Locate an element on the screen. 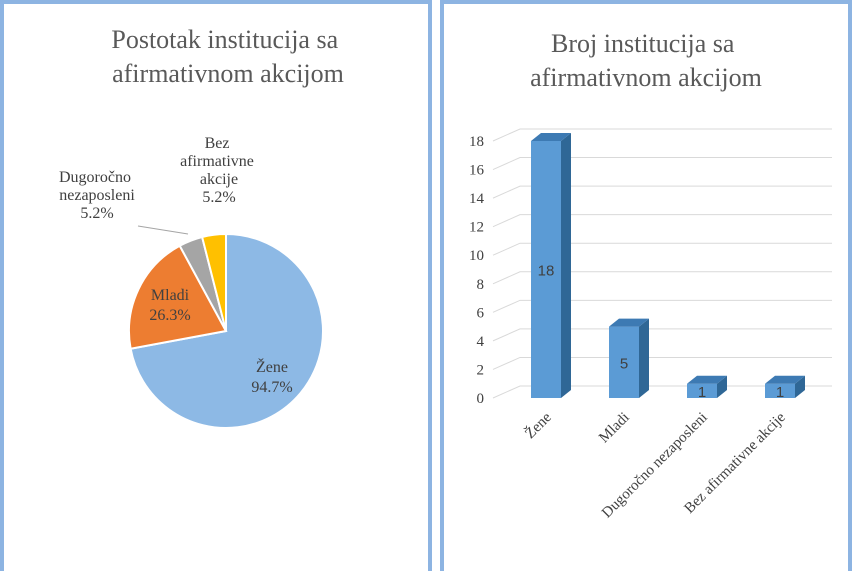 This screenshot has width=852, height=571. slice-label: Bez afirmativne akcije is located at coordinates (219, 161).